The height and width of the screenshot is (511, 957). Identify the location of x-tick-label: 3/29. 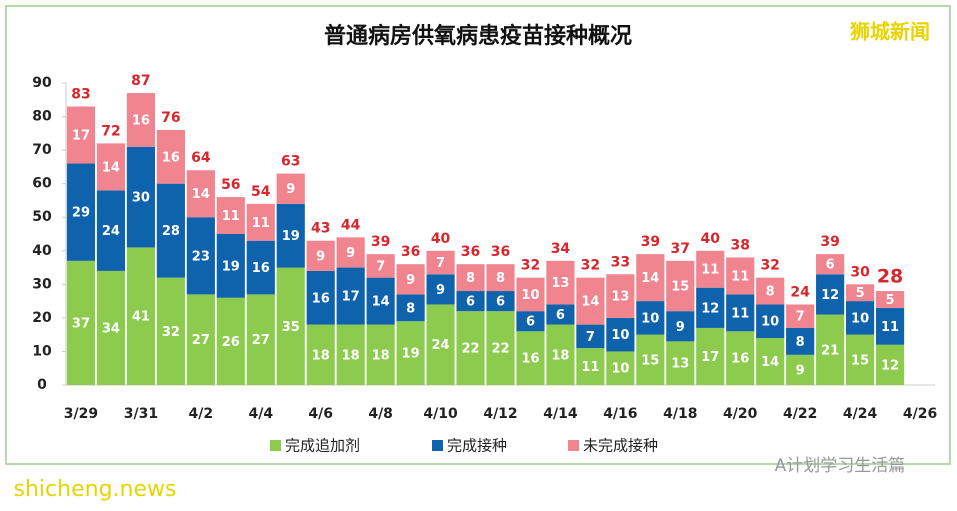
(81, 414).